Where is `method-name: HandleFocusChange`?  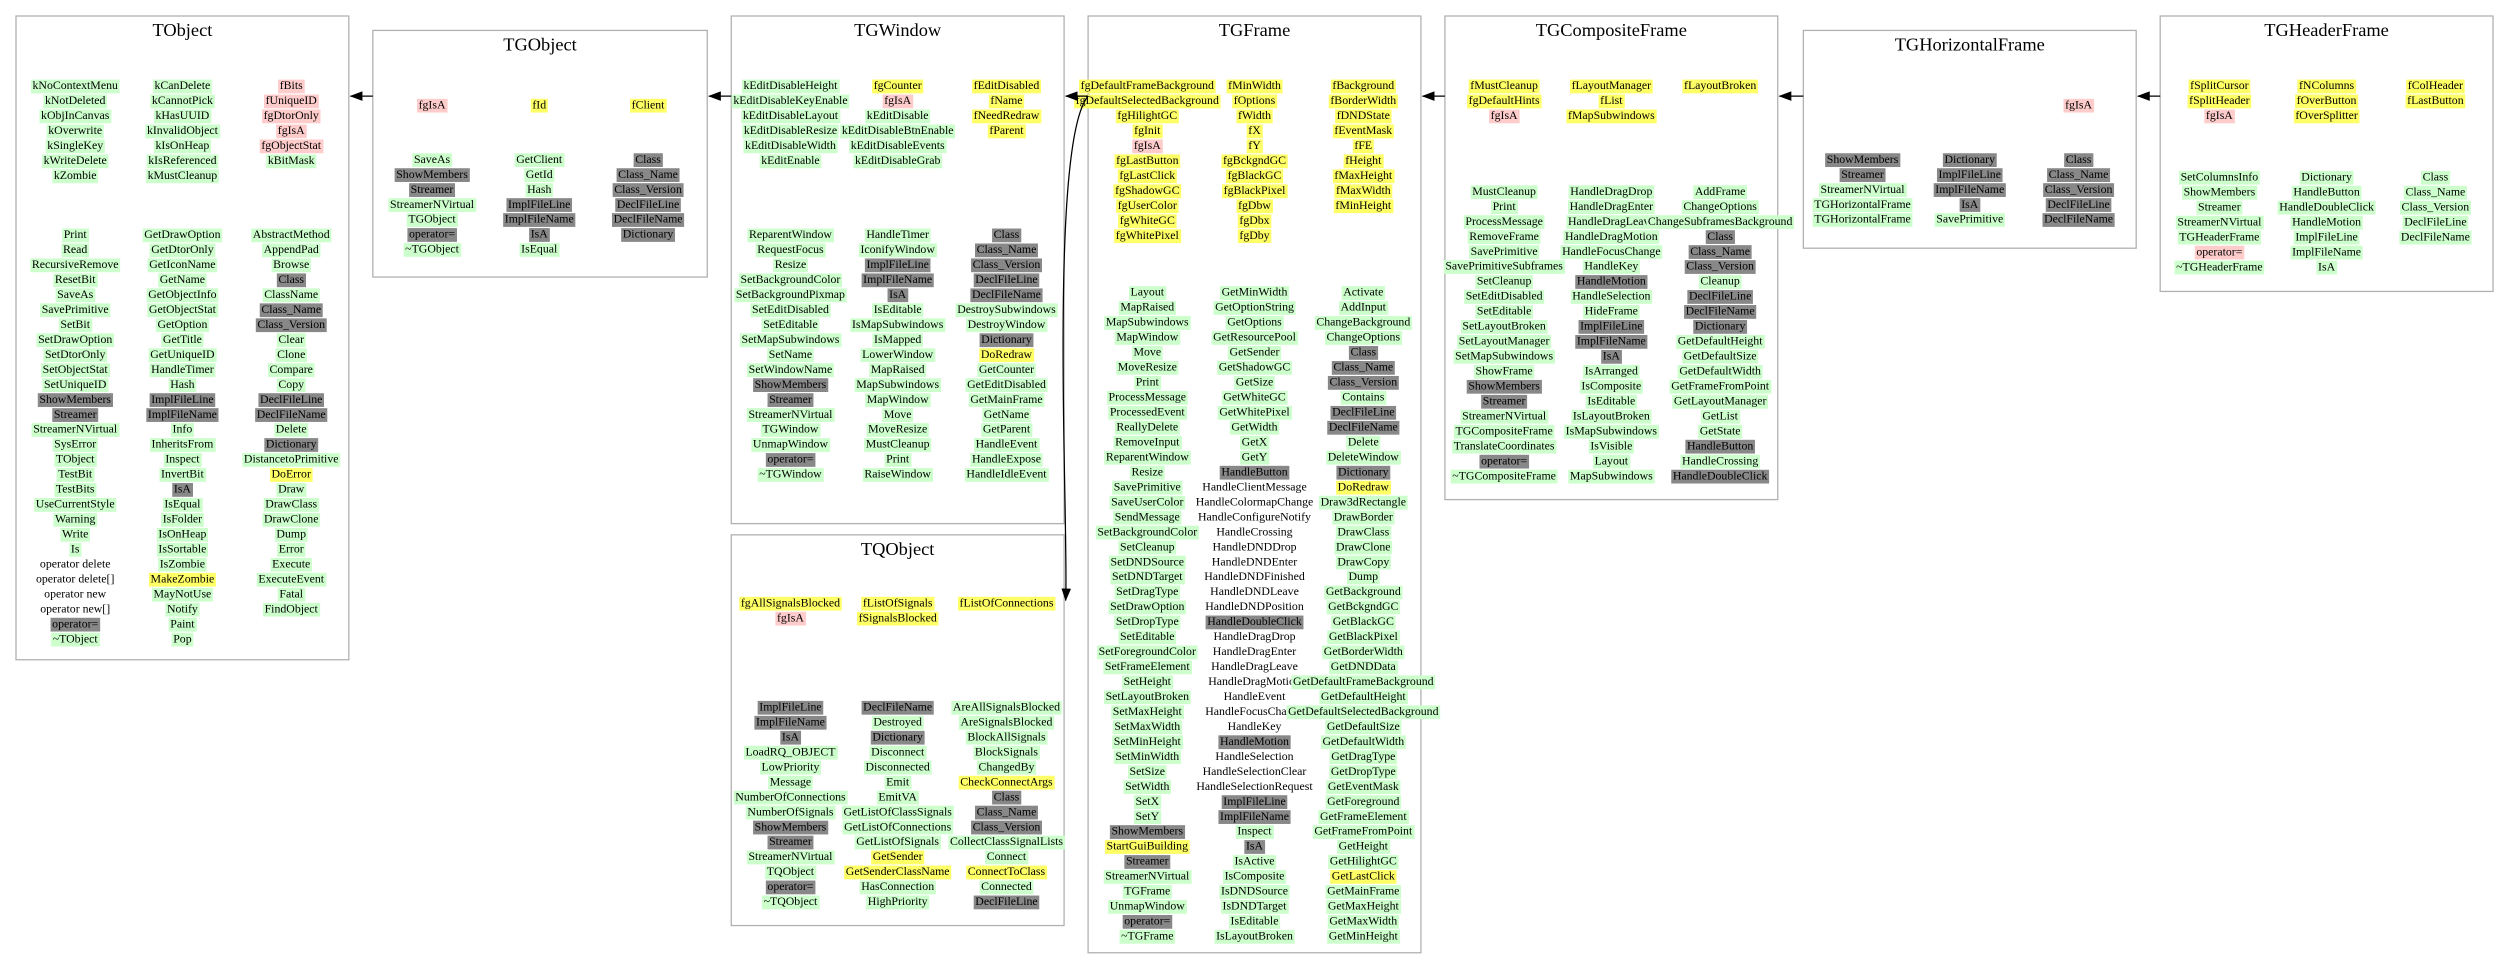
method-name: HandleFocusChange is located at coordinates (1254, 711).